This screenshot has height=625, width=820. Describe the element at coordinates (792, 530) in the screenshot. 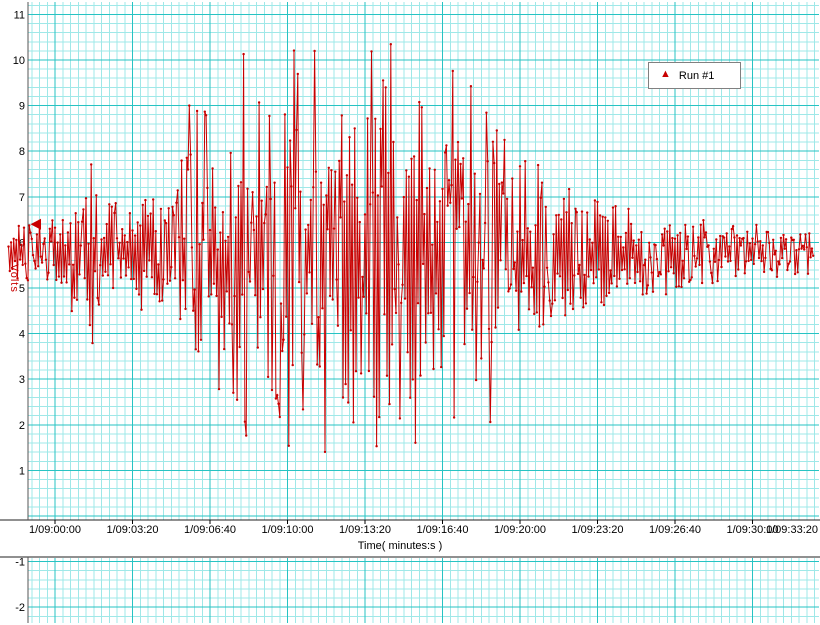

I see `x-tick-label: 1/09:33:20` at that location.